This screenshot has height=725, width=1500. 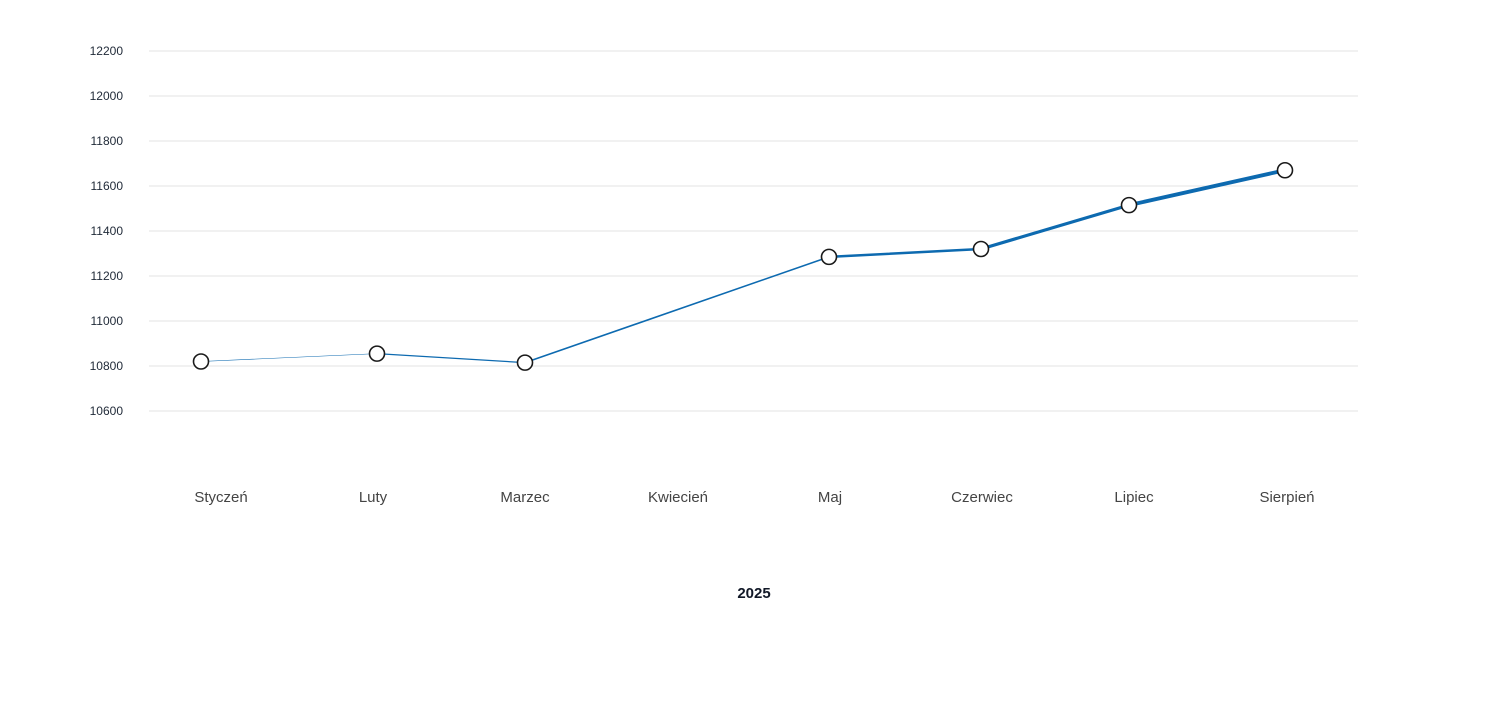 I want to click on x-axis-title: 2025, so click(x=753, y=593).